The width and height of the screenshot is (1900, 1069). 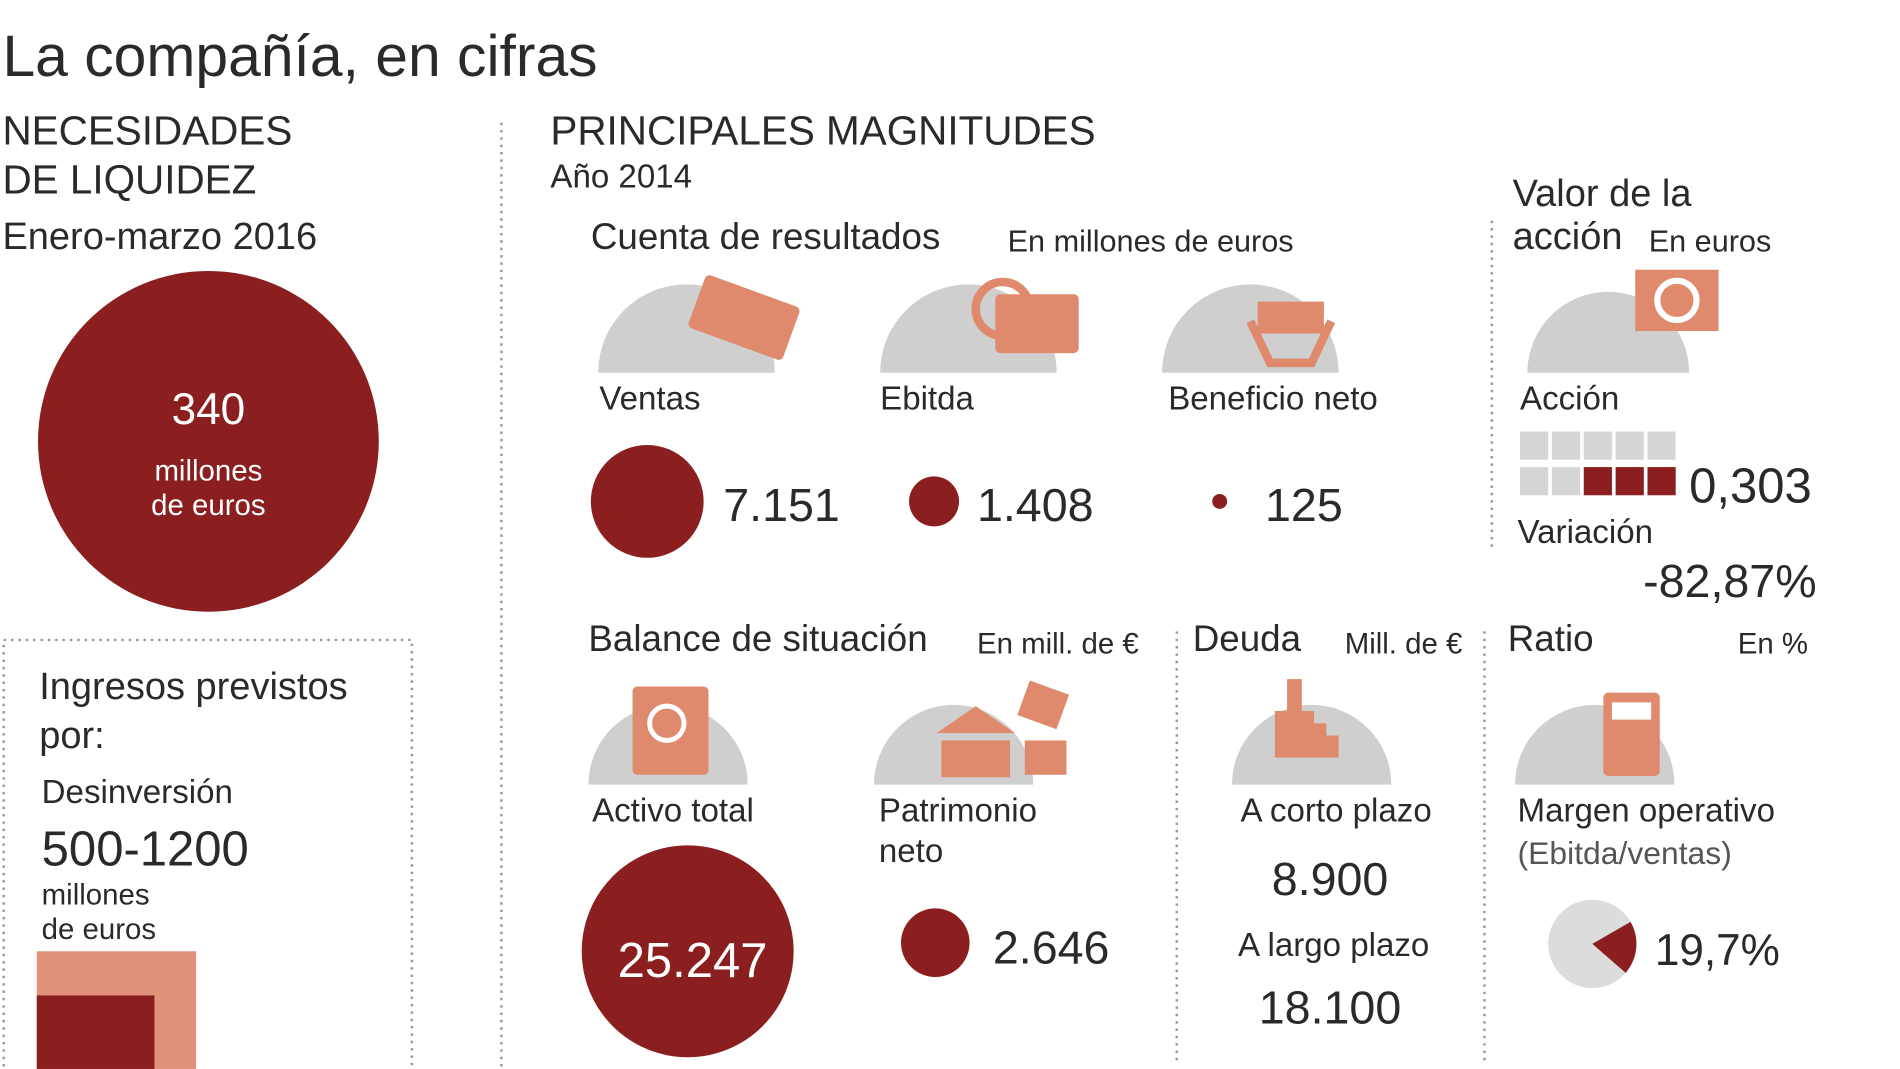 What do you see at coordinates (1273, 398) in the screenshot?
I see `item-label: Beneficio neto` at bounding box center [1273, 398].